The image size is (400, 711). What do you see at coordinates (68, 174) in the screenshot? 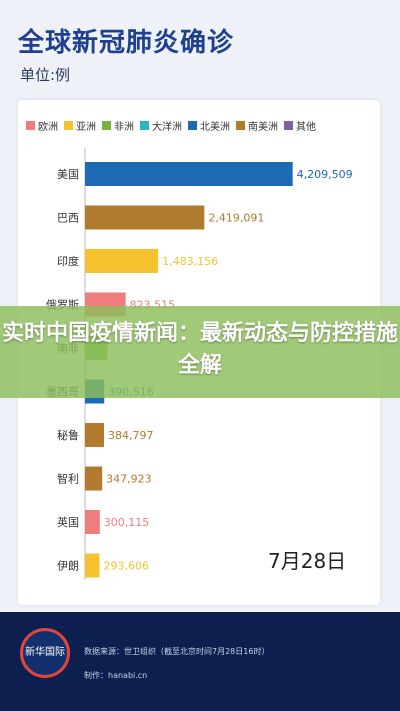
I see `category-label: 美国` at bounding box center [68, 174].